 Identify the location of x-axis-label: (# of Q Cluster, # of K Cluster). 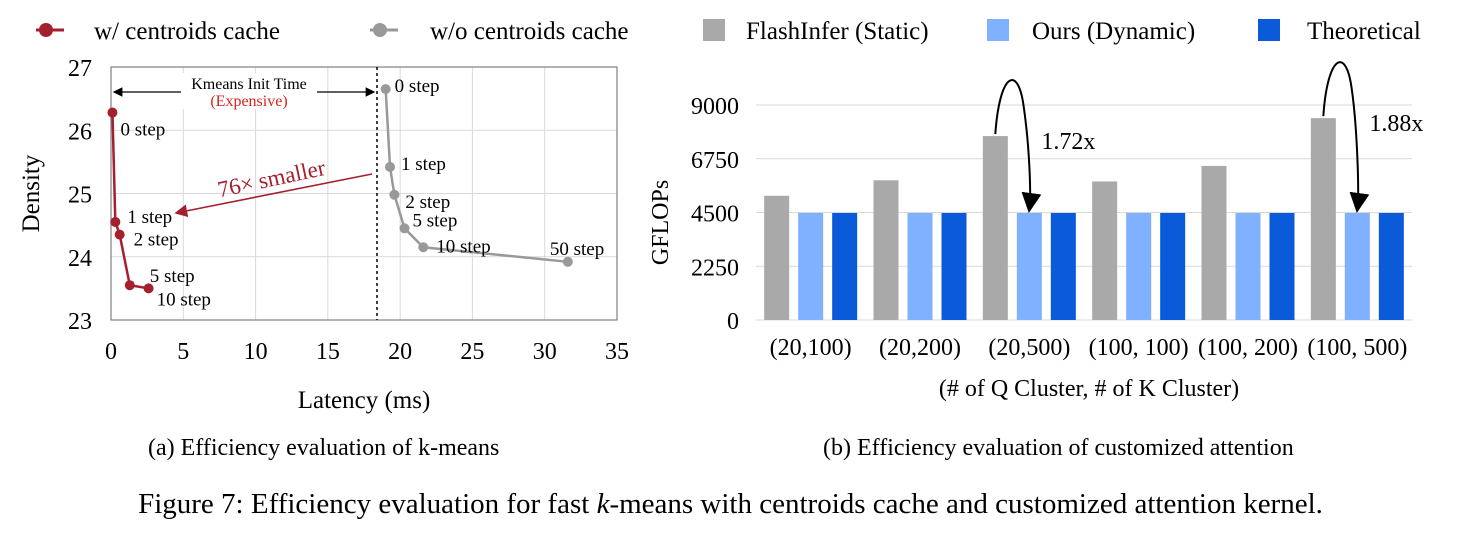
(1089, 389).